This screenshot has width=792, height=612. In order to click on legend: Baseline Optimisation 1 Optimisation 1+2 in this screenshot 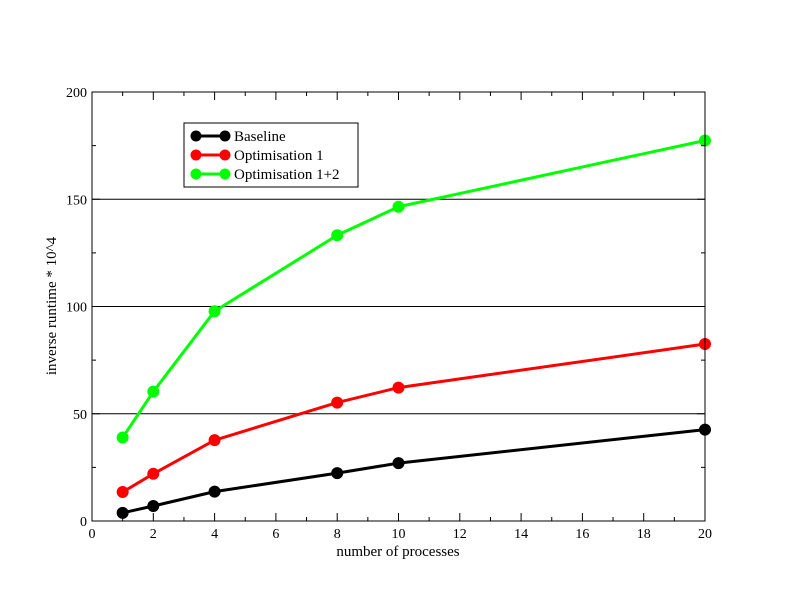, I will do `click(271, 155)`.